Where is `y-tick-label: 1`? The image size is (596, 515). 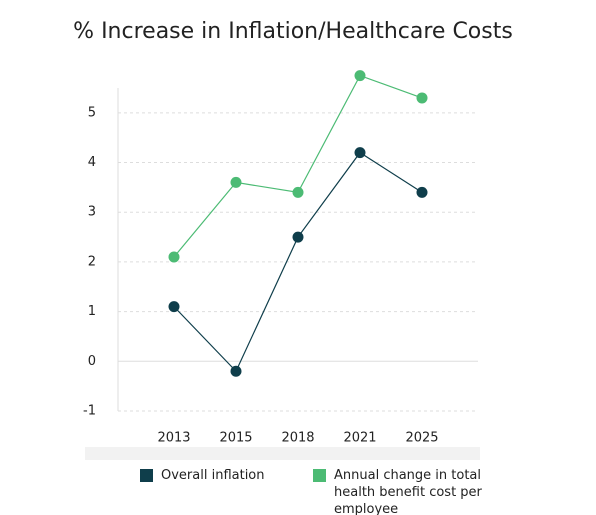 y-tick-label: 1 is located at coordinates (92, 311).